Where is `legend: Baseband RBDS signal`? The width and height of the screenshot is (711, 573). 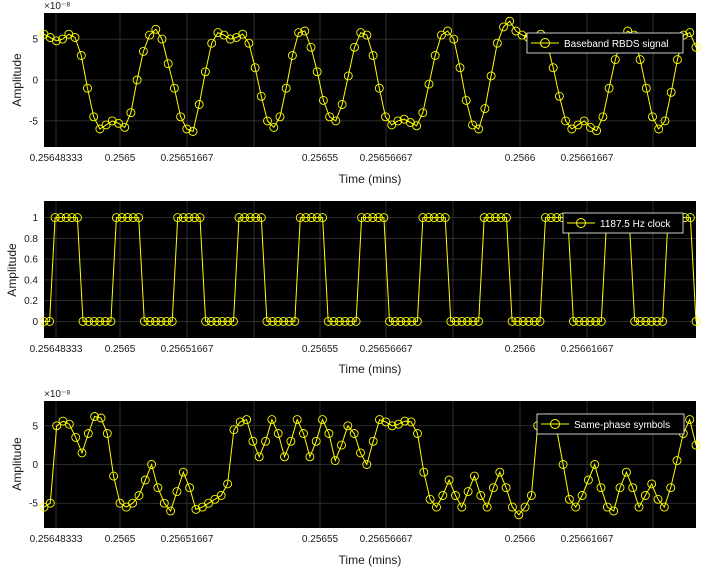
legend: Baseband RBDS signal is located at coordinates (605, 43).